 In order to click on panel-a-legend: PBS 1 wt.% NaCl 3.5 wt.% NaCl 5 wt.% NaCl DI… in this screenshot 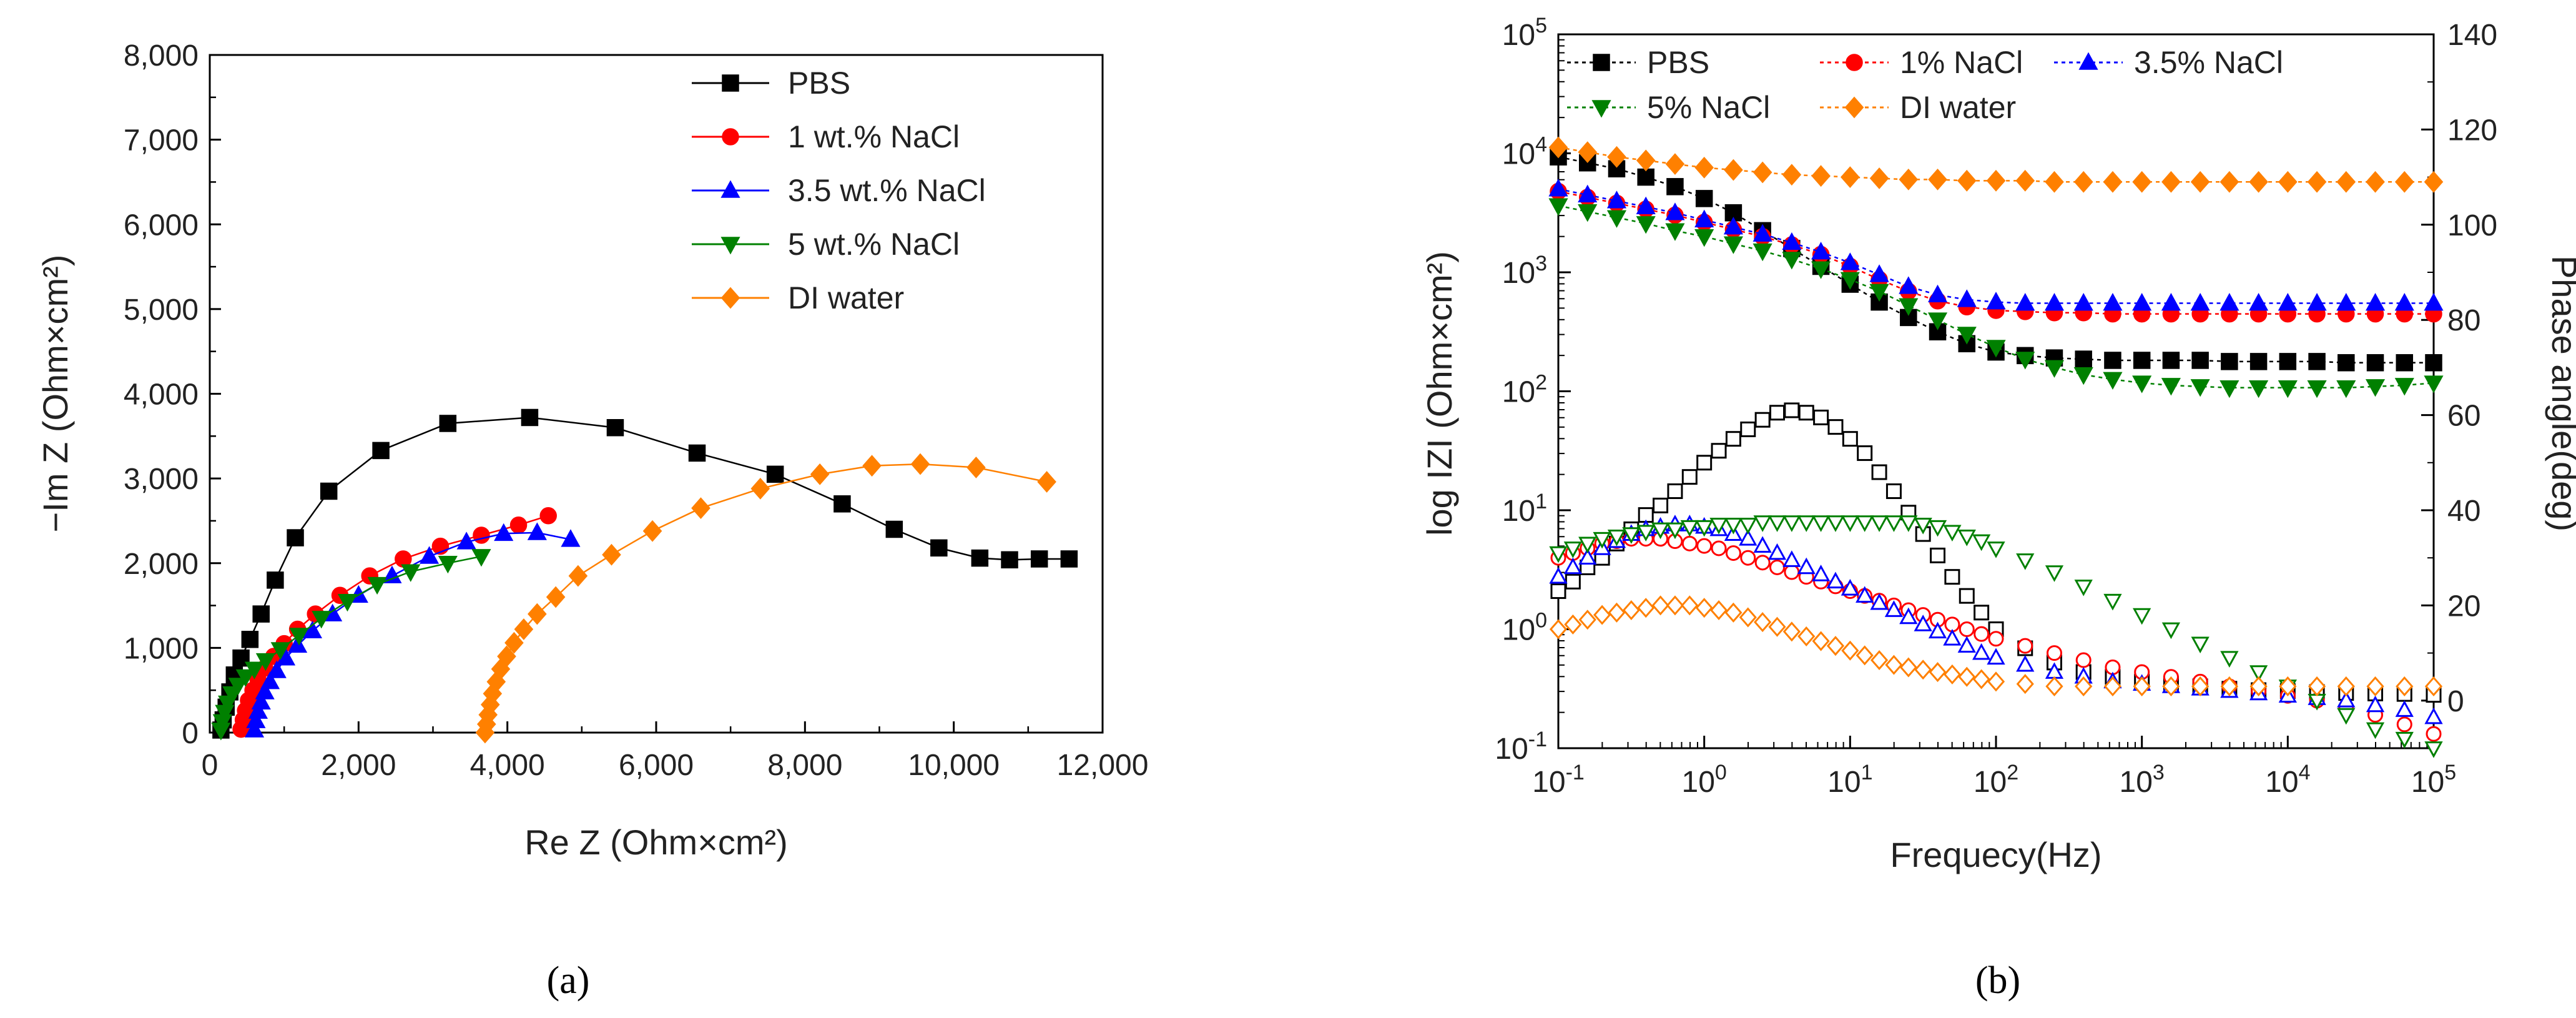, I will do `click(839, 190)`.